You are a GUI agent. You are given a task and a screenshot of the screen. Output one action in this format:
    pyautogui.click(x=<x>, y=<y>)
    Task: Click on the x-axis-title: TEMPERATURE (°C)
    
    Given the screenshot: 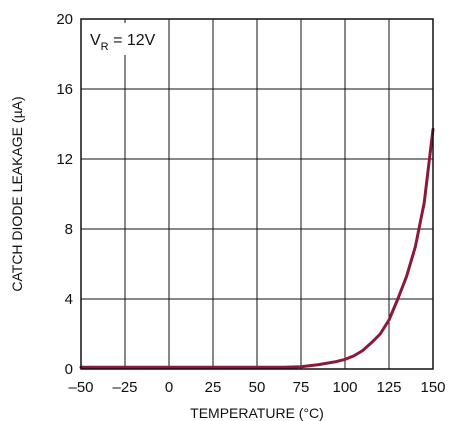 What is the action you would take?
    pyautogui.click(x=257, y=413)
    